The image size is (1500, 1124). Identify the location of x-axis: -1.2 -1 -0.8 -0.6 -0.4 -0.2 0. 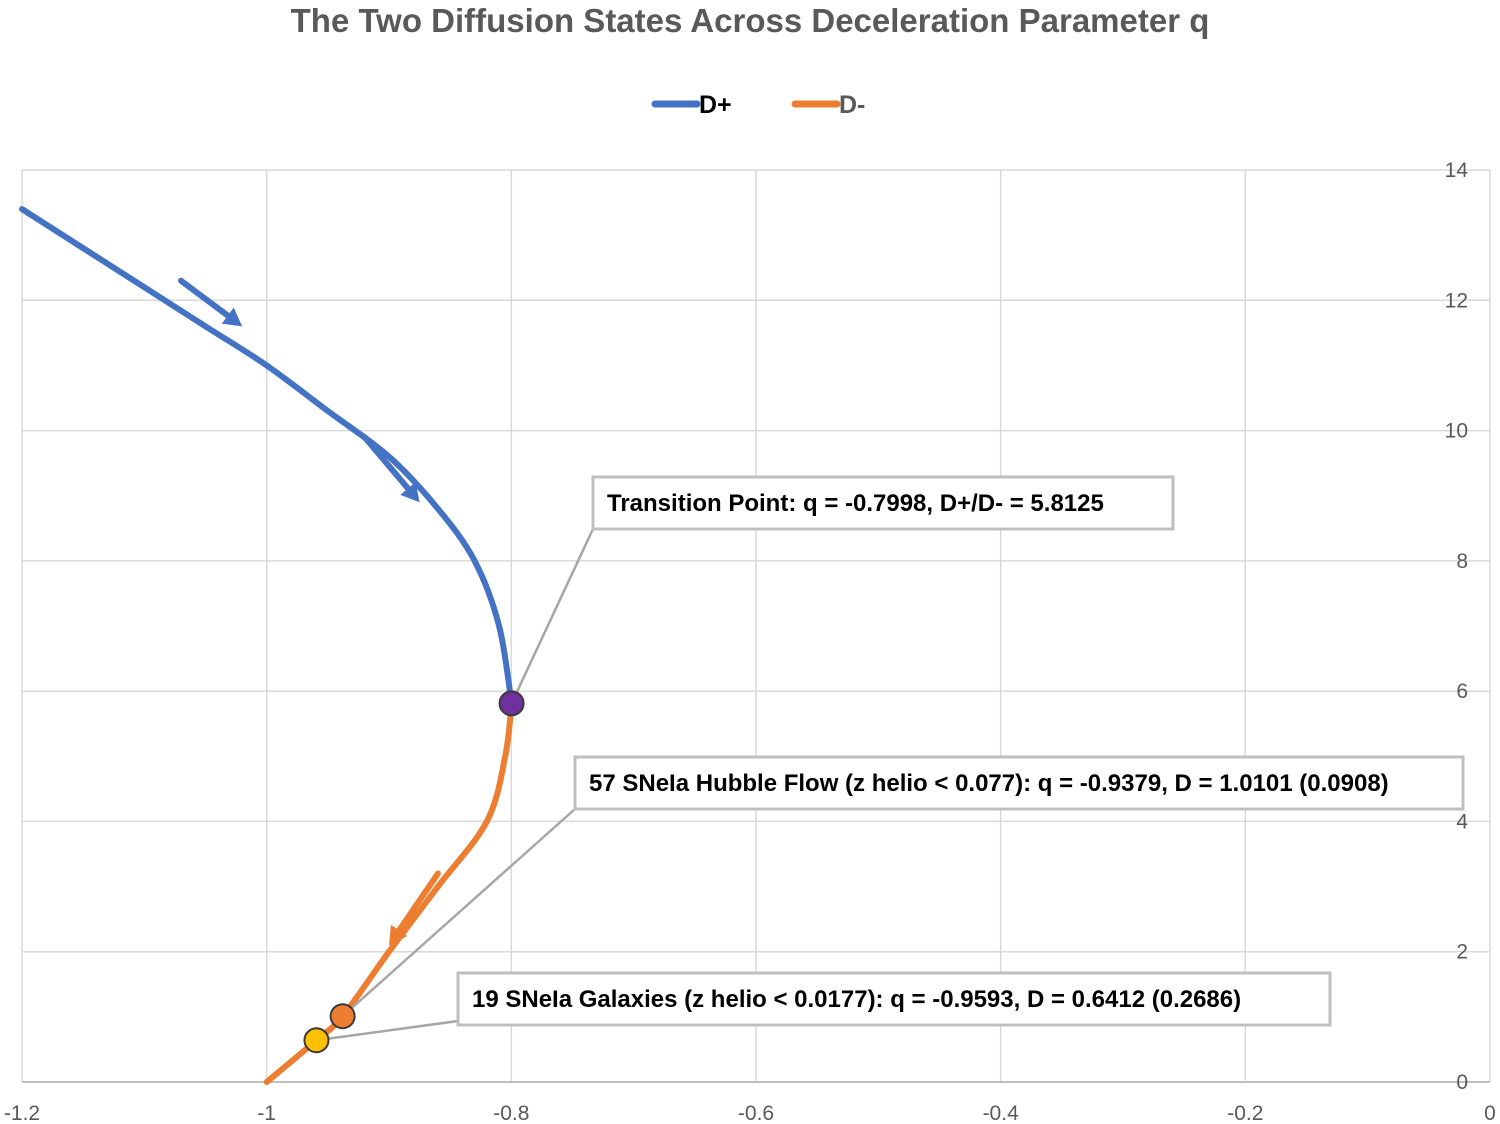
(750, 1113).